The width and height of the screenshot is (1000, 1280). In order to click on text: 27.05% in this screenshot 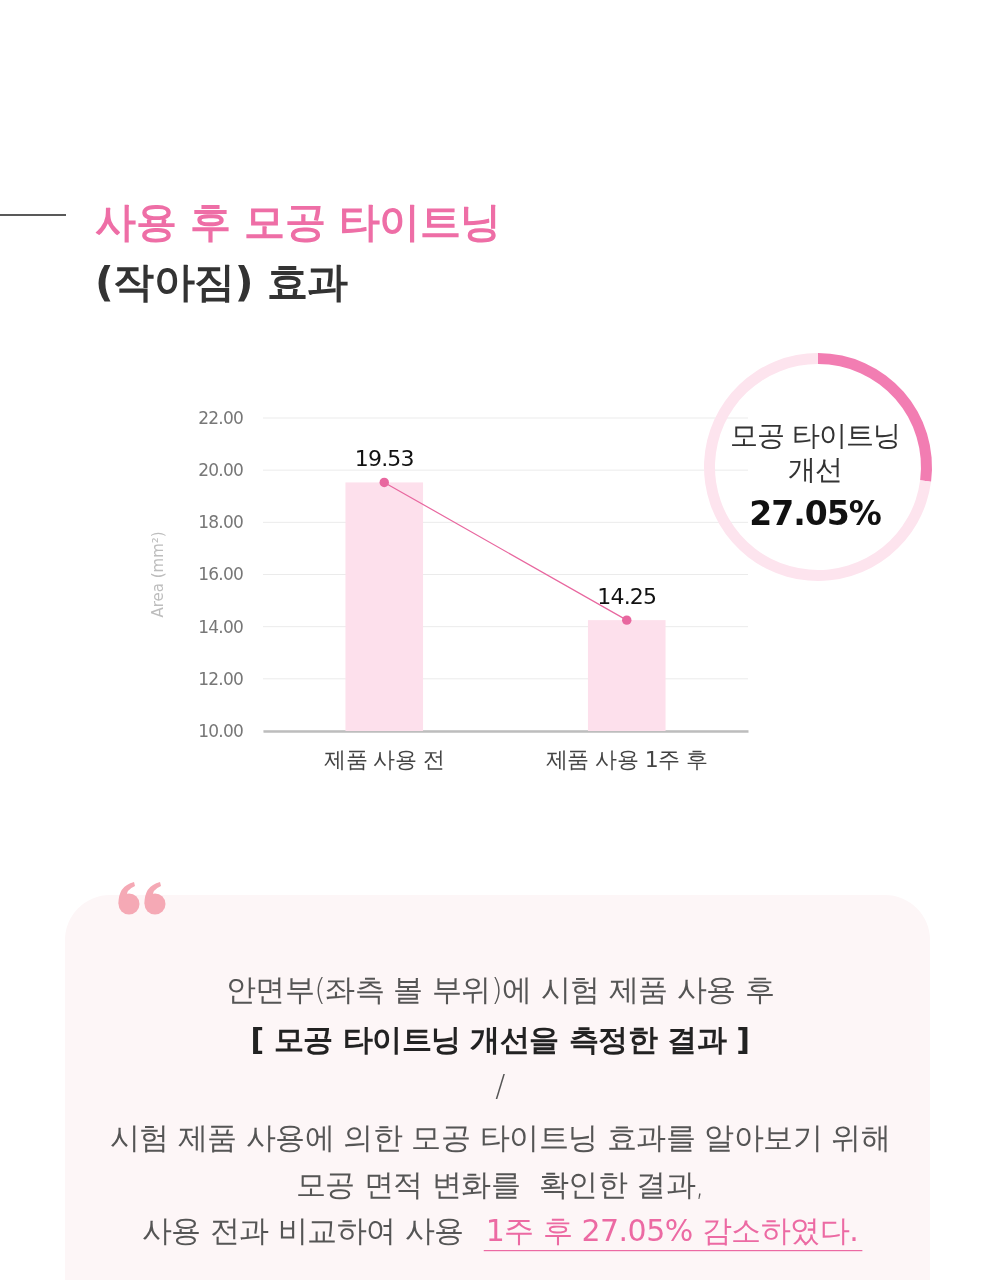, I will do `click(815, 513)`.